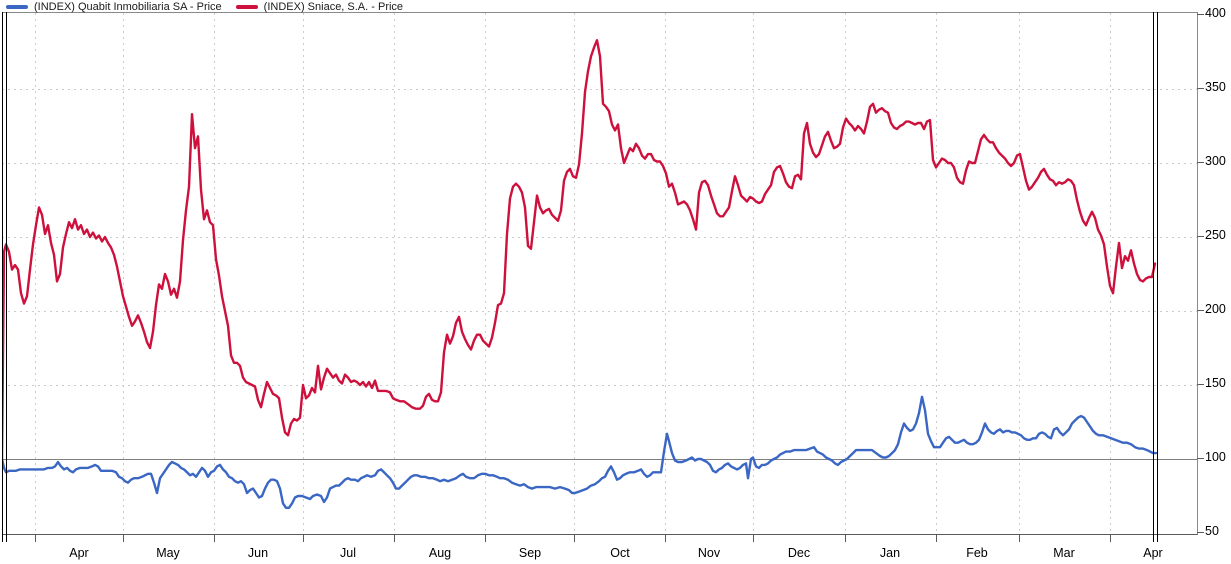 The height and width of the screenshot is (564, 1231). What do you see at coordinates (333, 6) in the screenshot?
I see `sniace-series-label: (INDEX) Sniace, S.A. - Price` at bounding box center [333, 6].